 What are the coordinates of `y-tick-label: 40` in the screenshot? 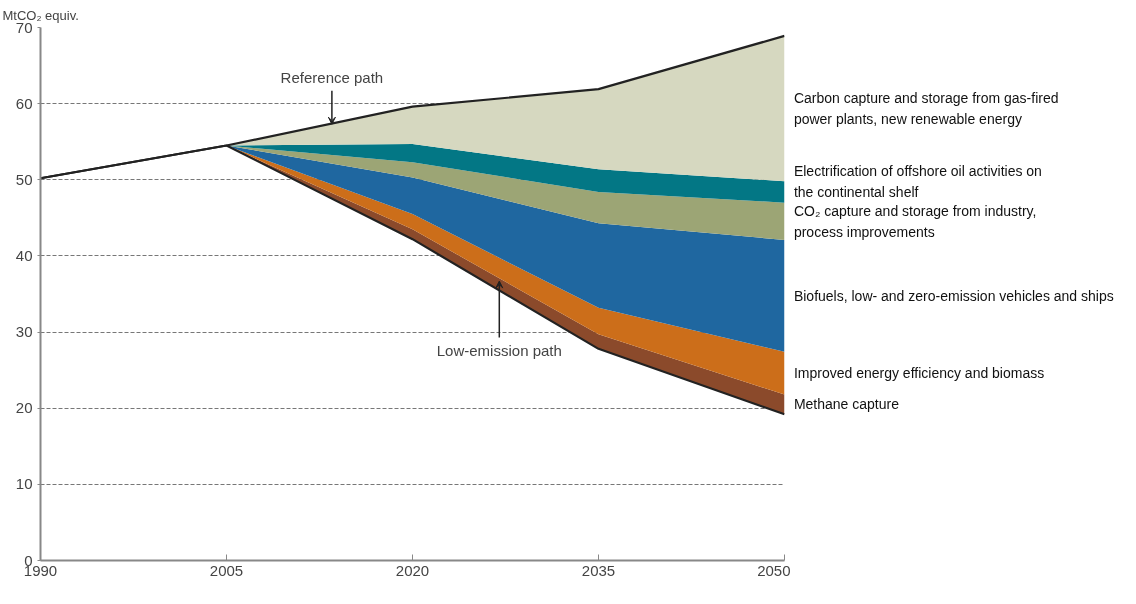 It's located at (24, 255).